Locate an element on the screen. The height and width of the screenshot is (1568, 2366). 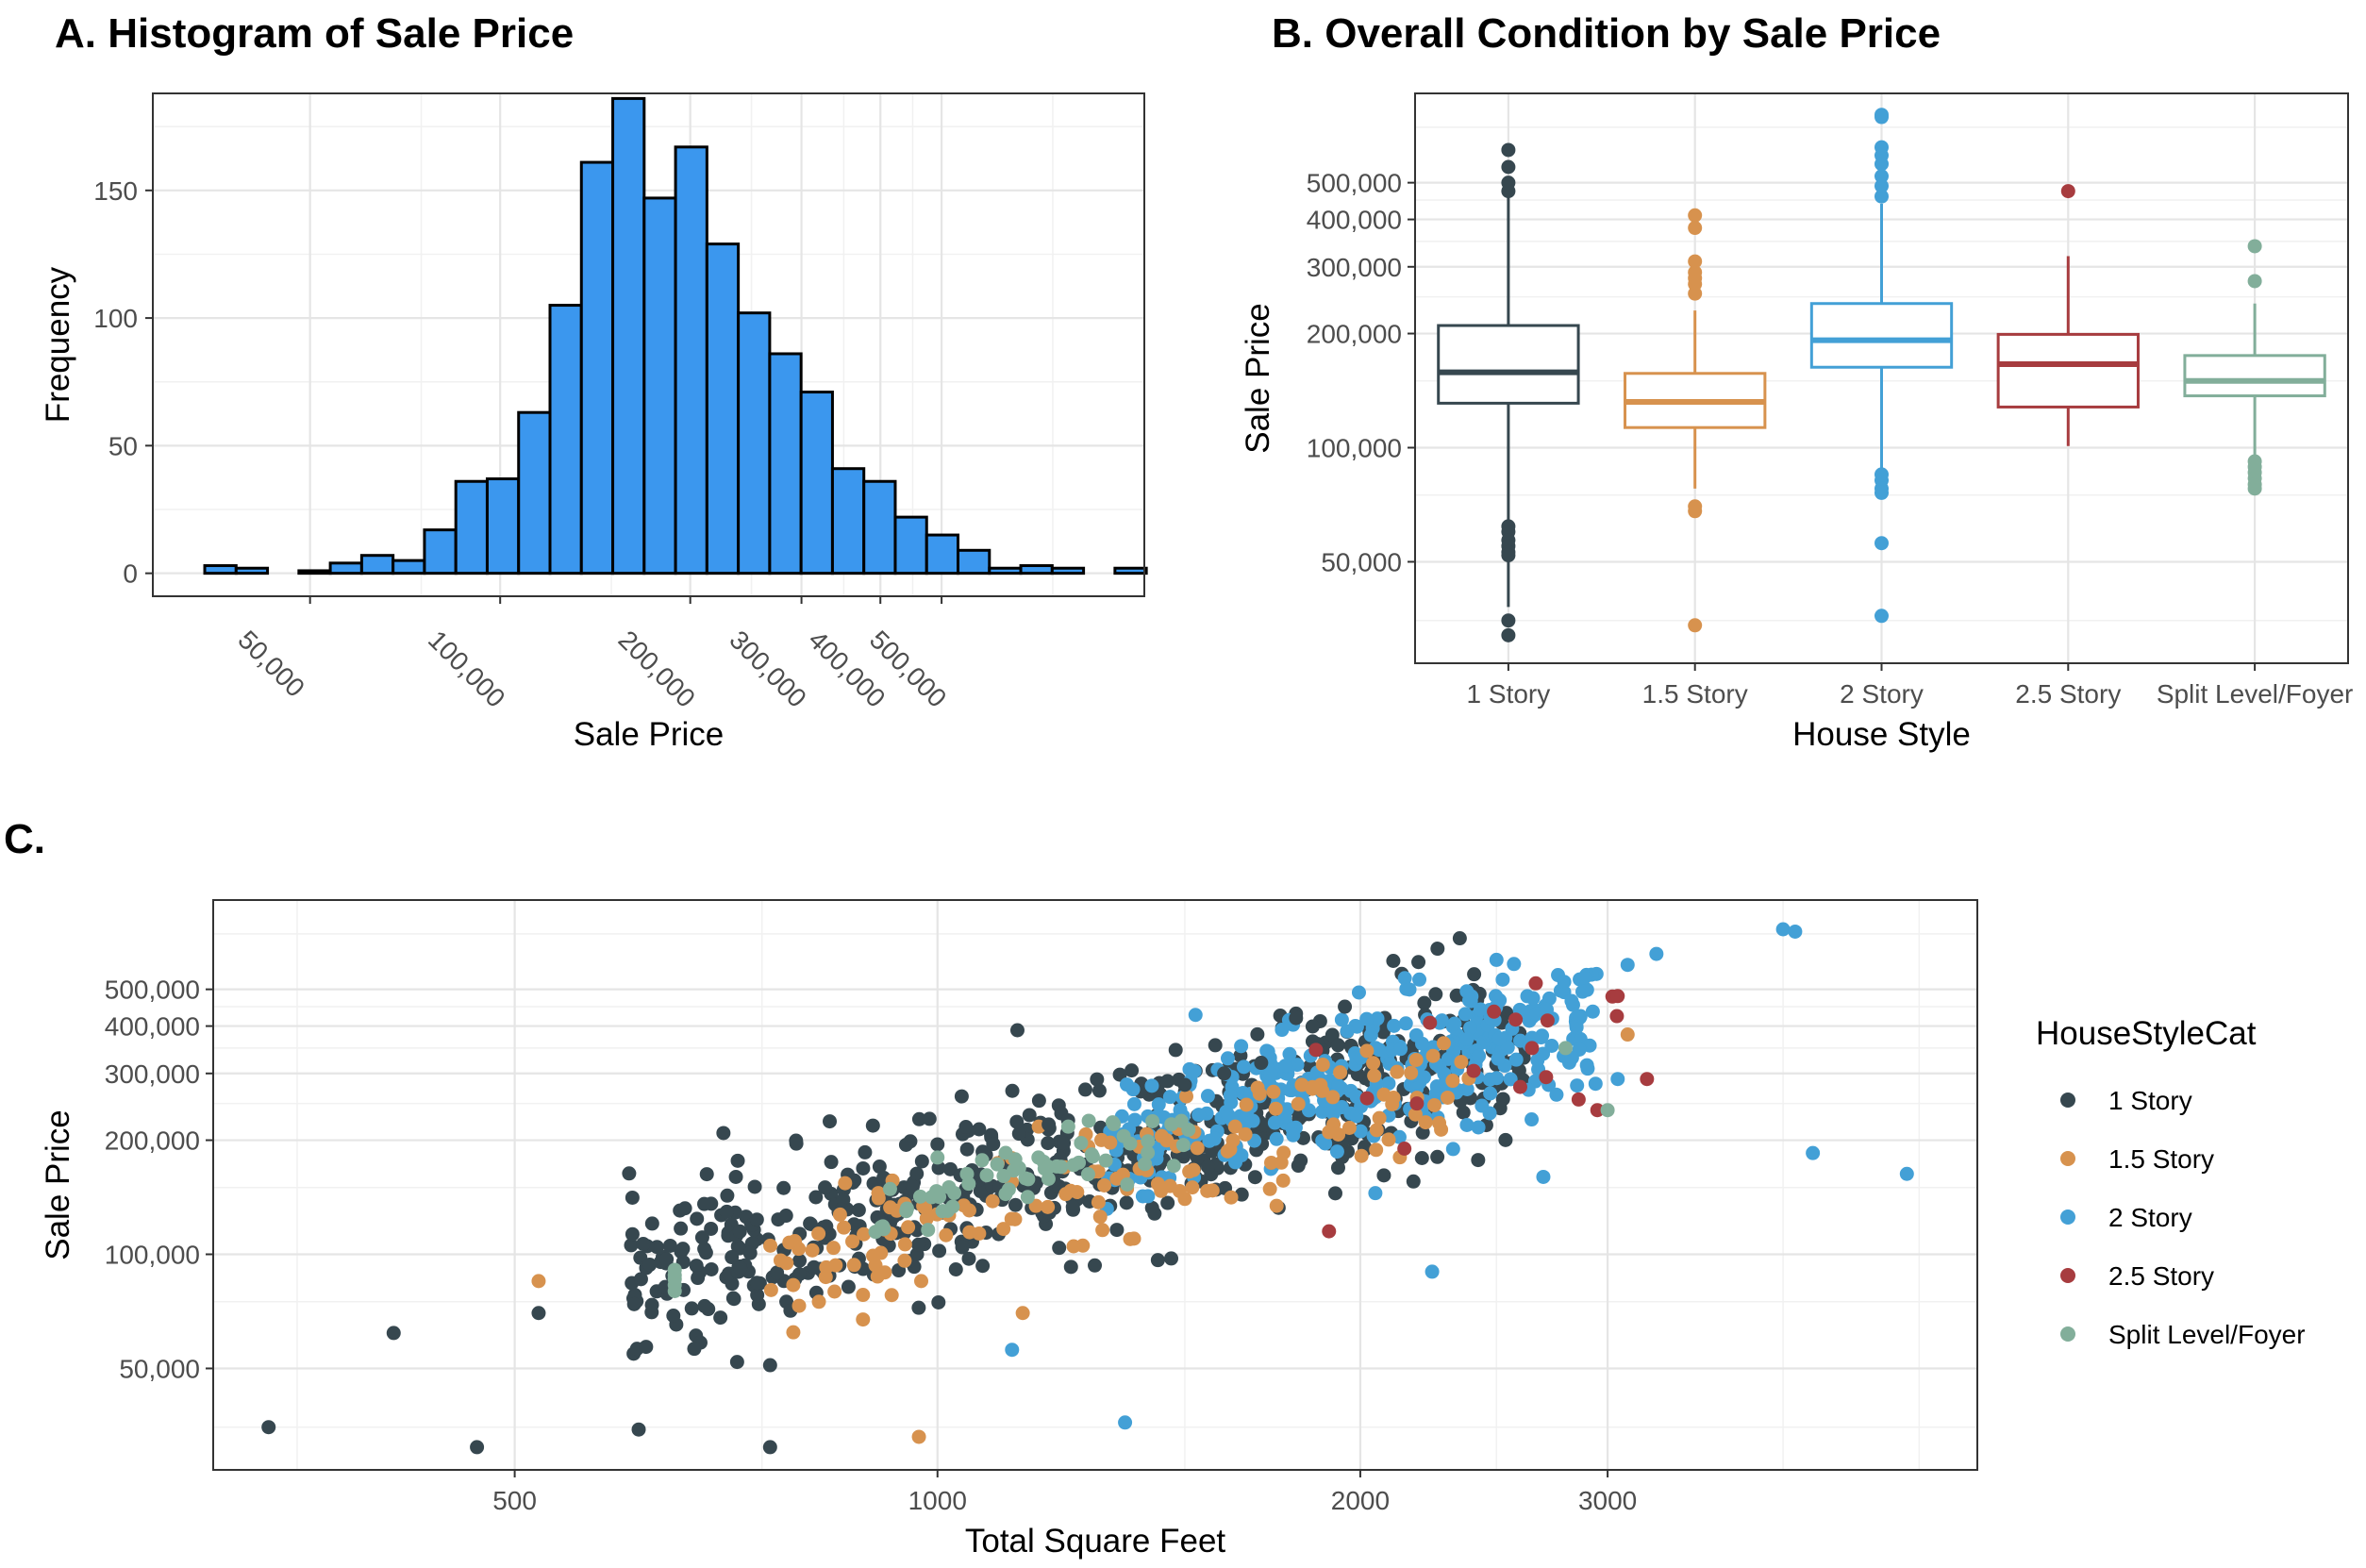
histogram-frame is located at coordinates (648, 344).